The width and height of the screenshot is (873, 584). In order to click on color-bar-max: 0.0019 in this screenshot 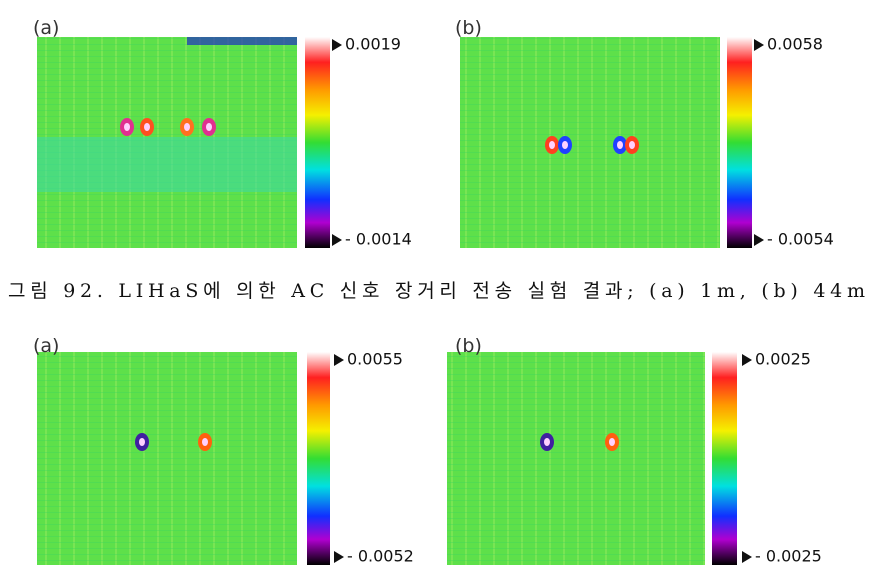, I will do `click(373, 44)`.